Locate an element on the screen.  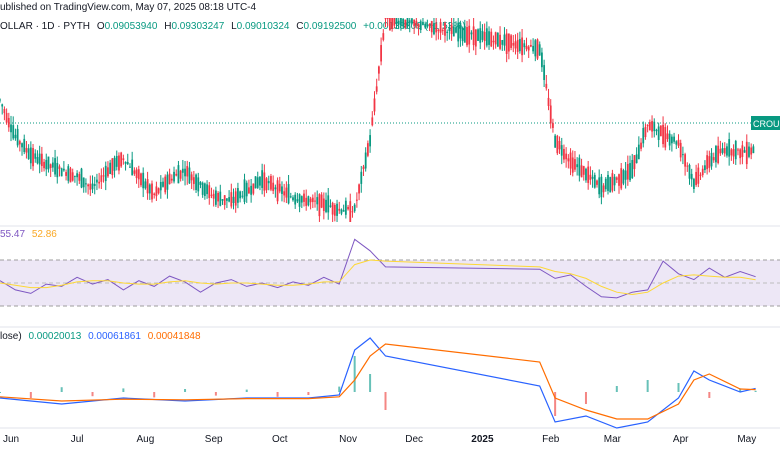
macd-signal-value: 0.00041848 is located at coordinates (174, 336).